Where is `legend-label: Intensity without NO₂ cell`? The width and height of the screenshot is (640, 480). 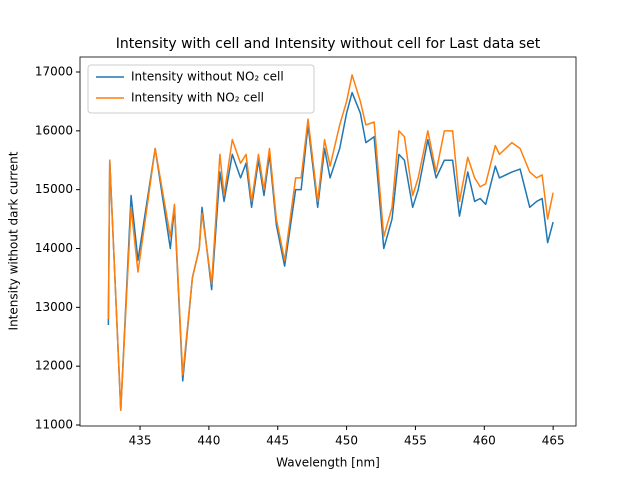
legend-label: Intensity without NO₂ cell is located at coordinates (207, 77).